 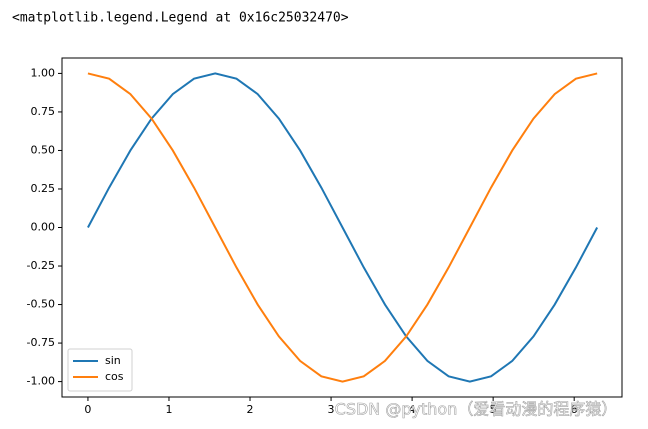 What do you see at coordinates (113, 360) in the screenshot?
I see `legend-label: sin` at bounding box center [113, 360].